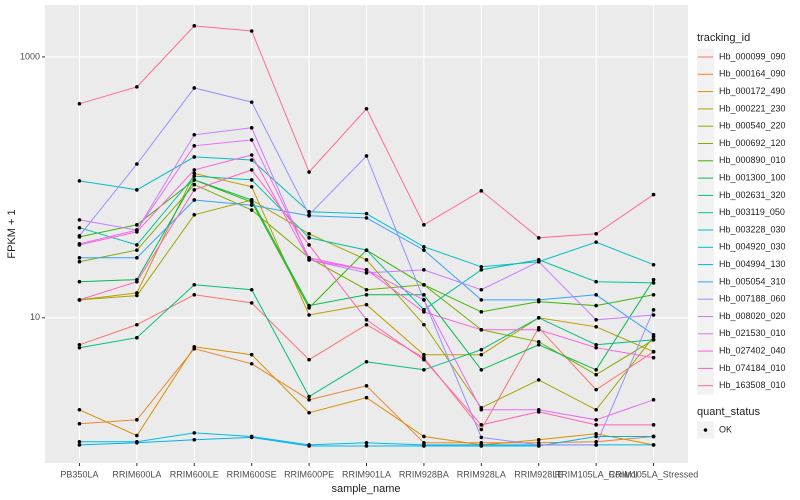  Describe the element at coordinates (365, 489) in the screenshot. I see `x-axis-title: sample_name` at that location.